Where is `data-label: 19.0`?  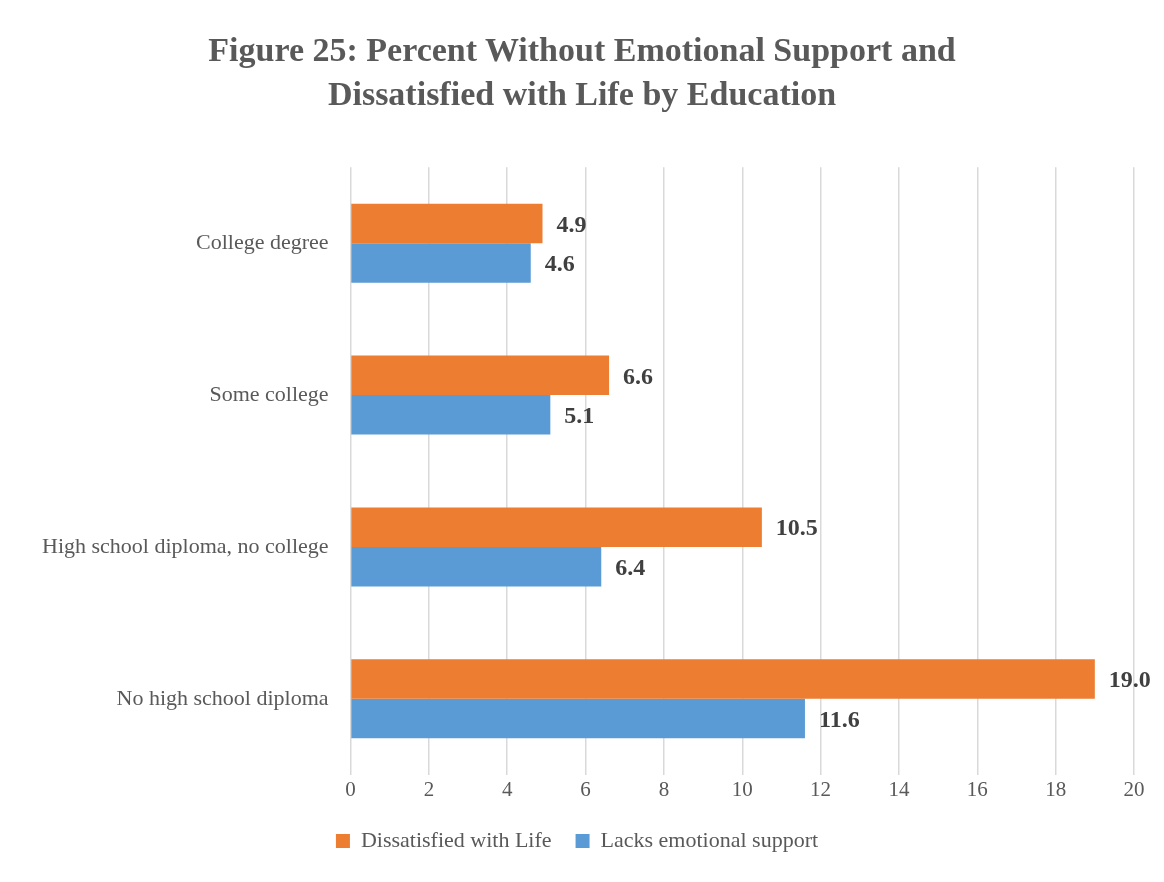 data-label: 19.0 is located at coordinates (1129, 679).